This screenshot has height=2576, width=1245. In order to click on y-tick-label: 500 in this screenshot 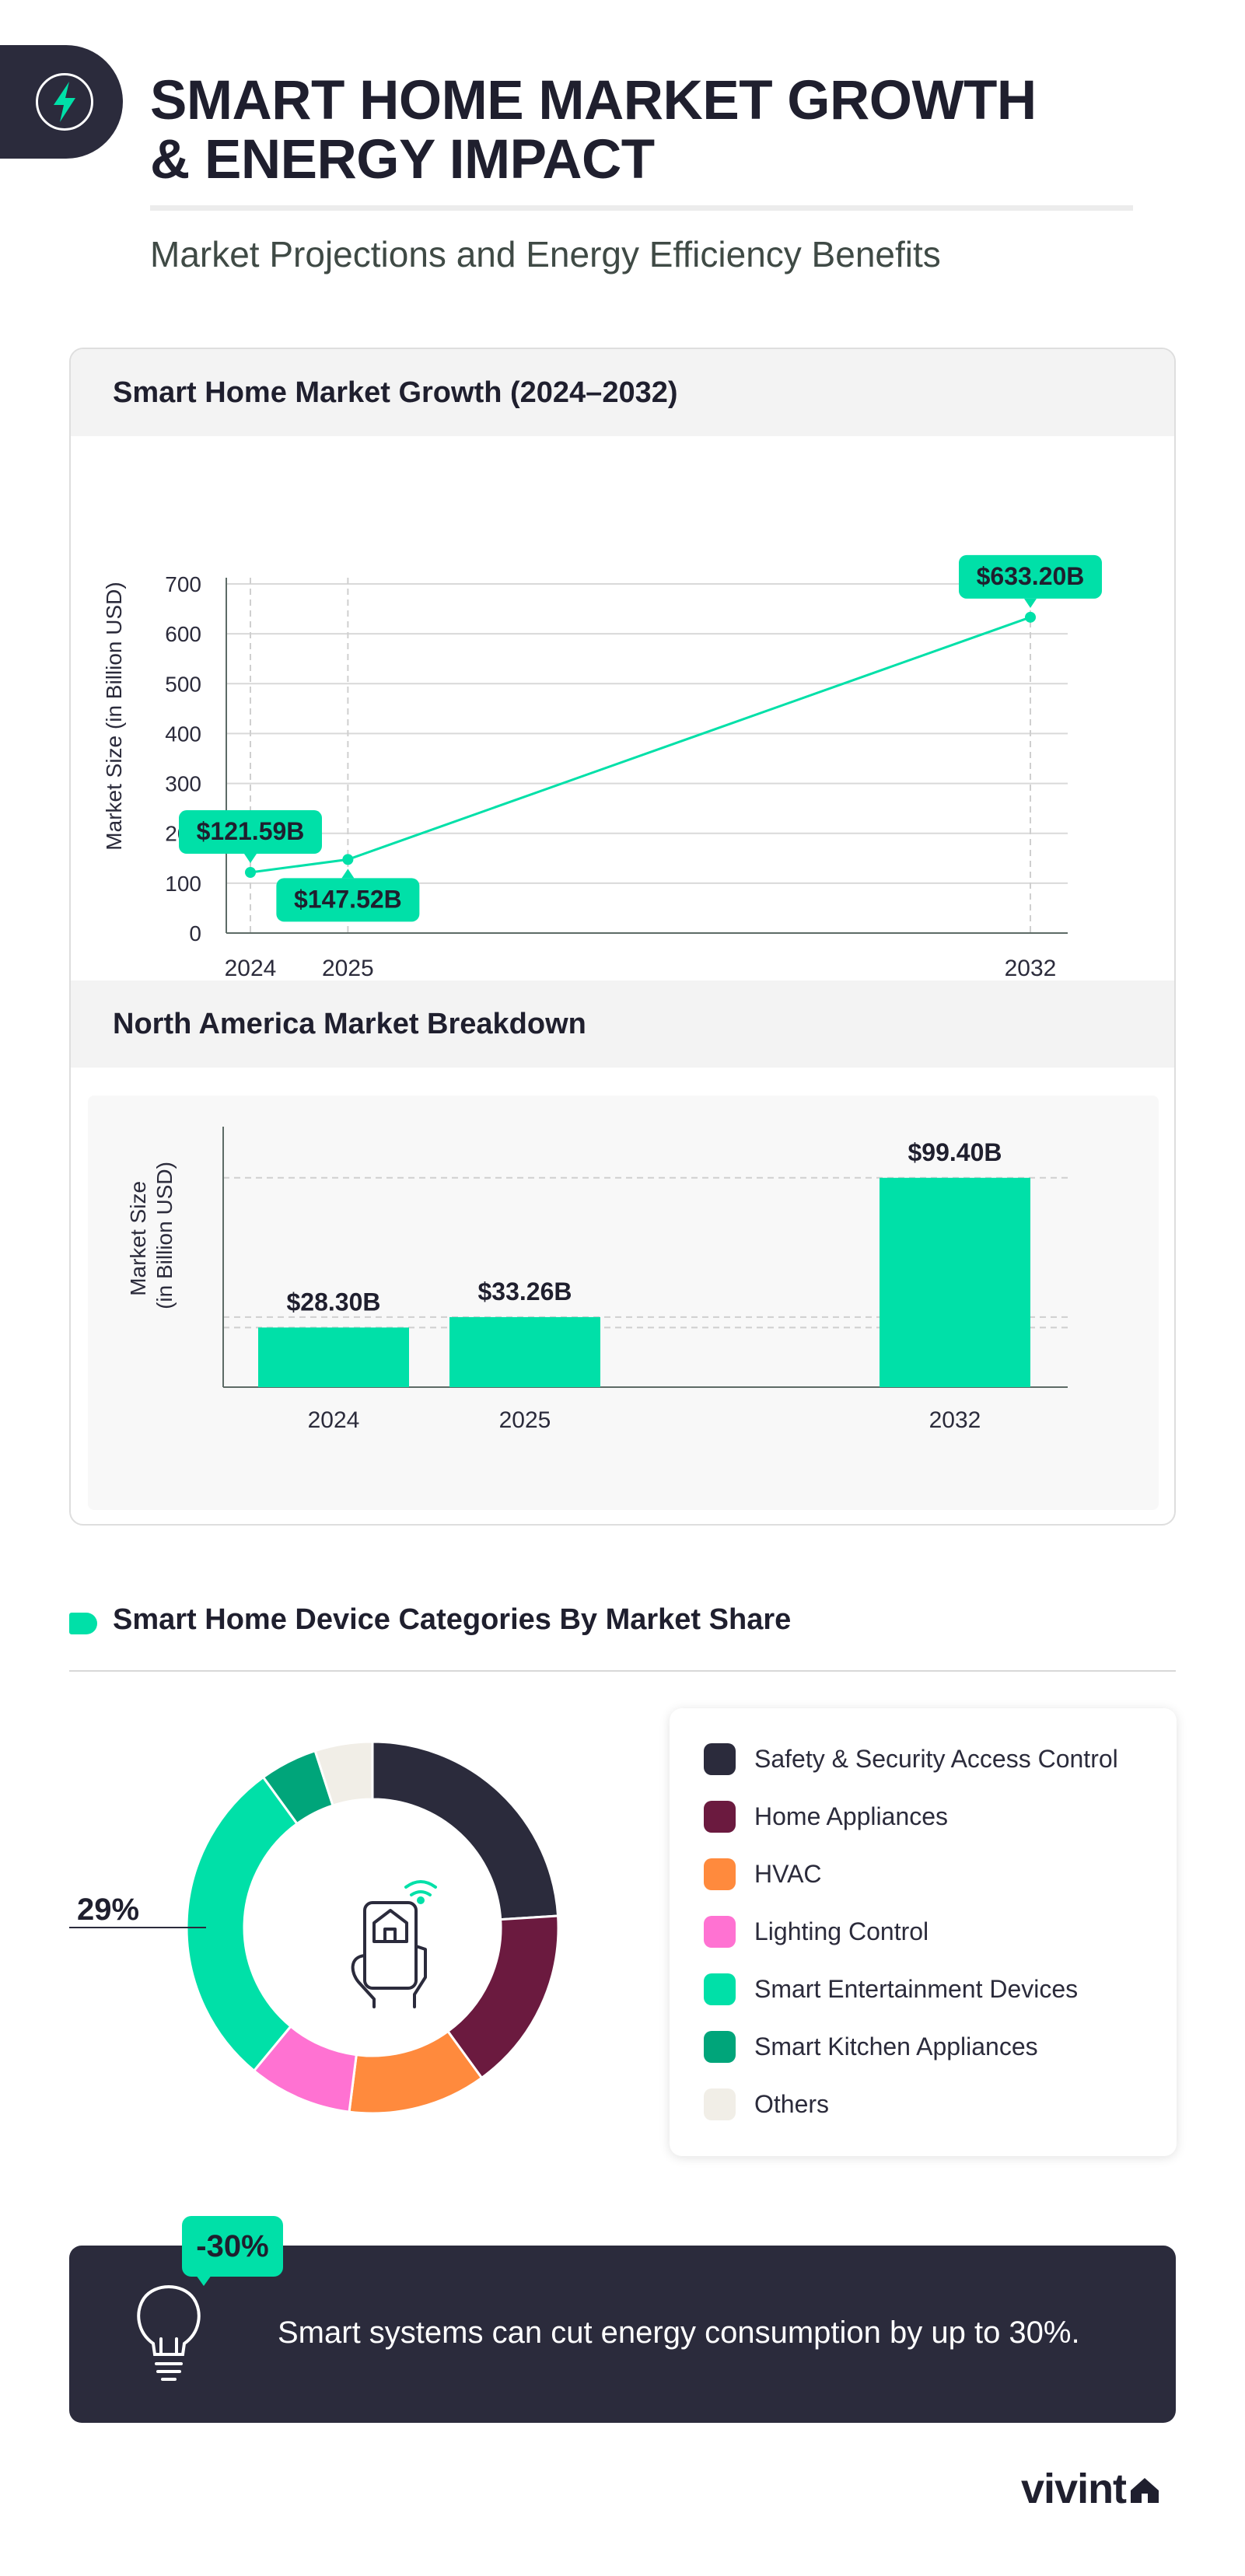, I will do `click(183, 684)`.